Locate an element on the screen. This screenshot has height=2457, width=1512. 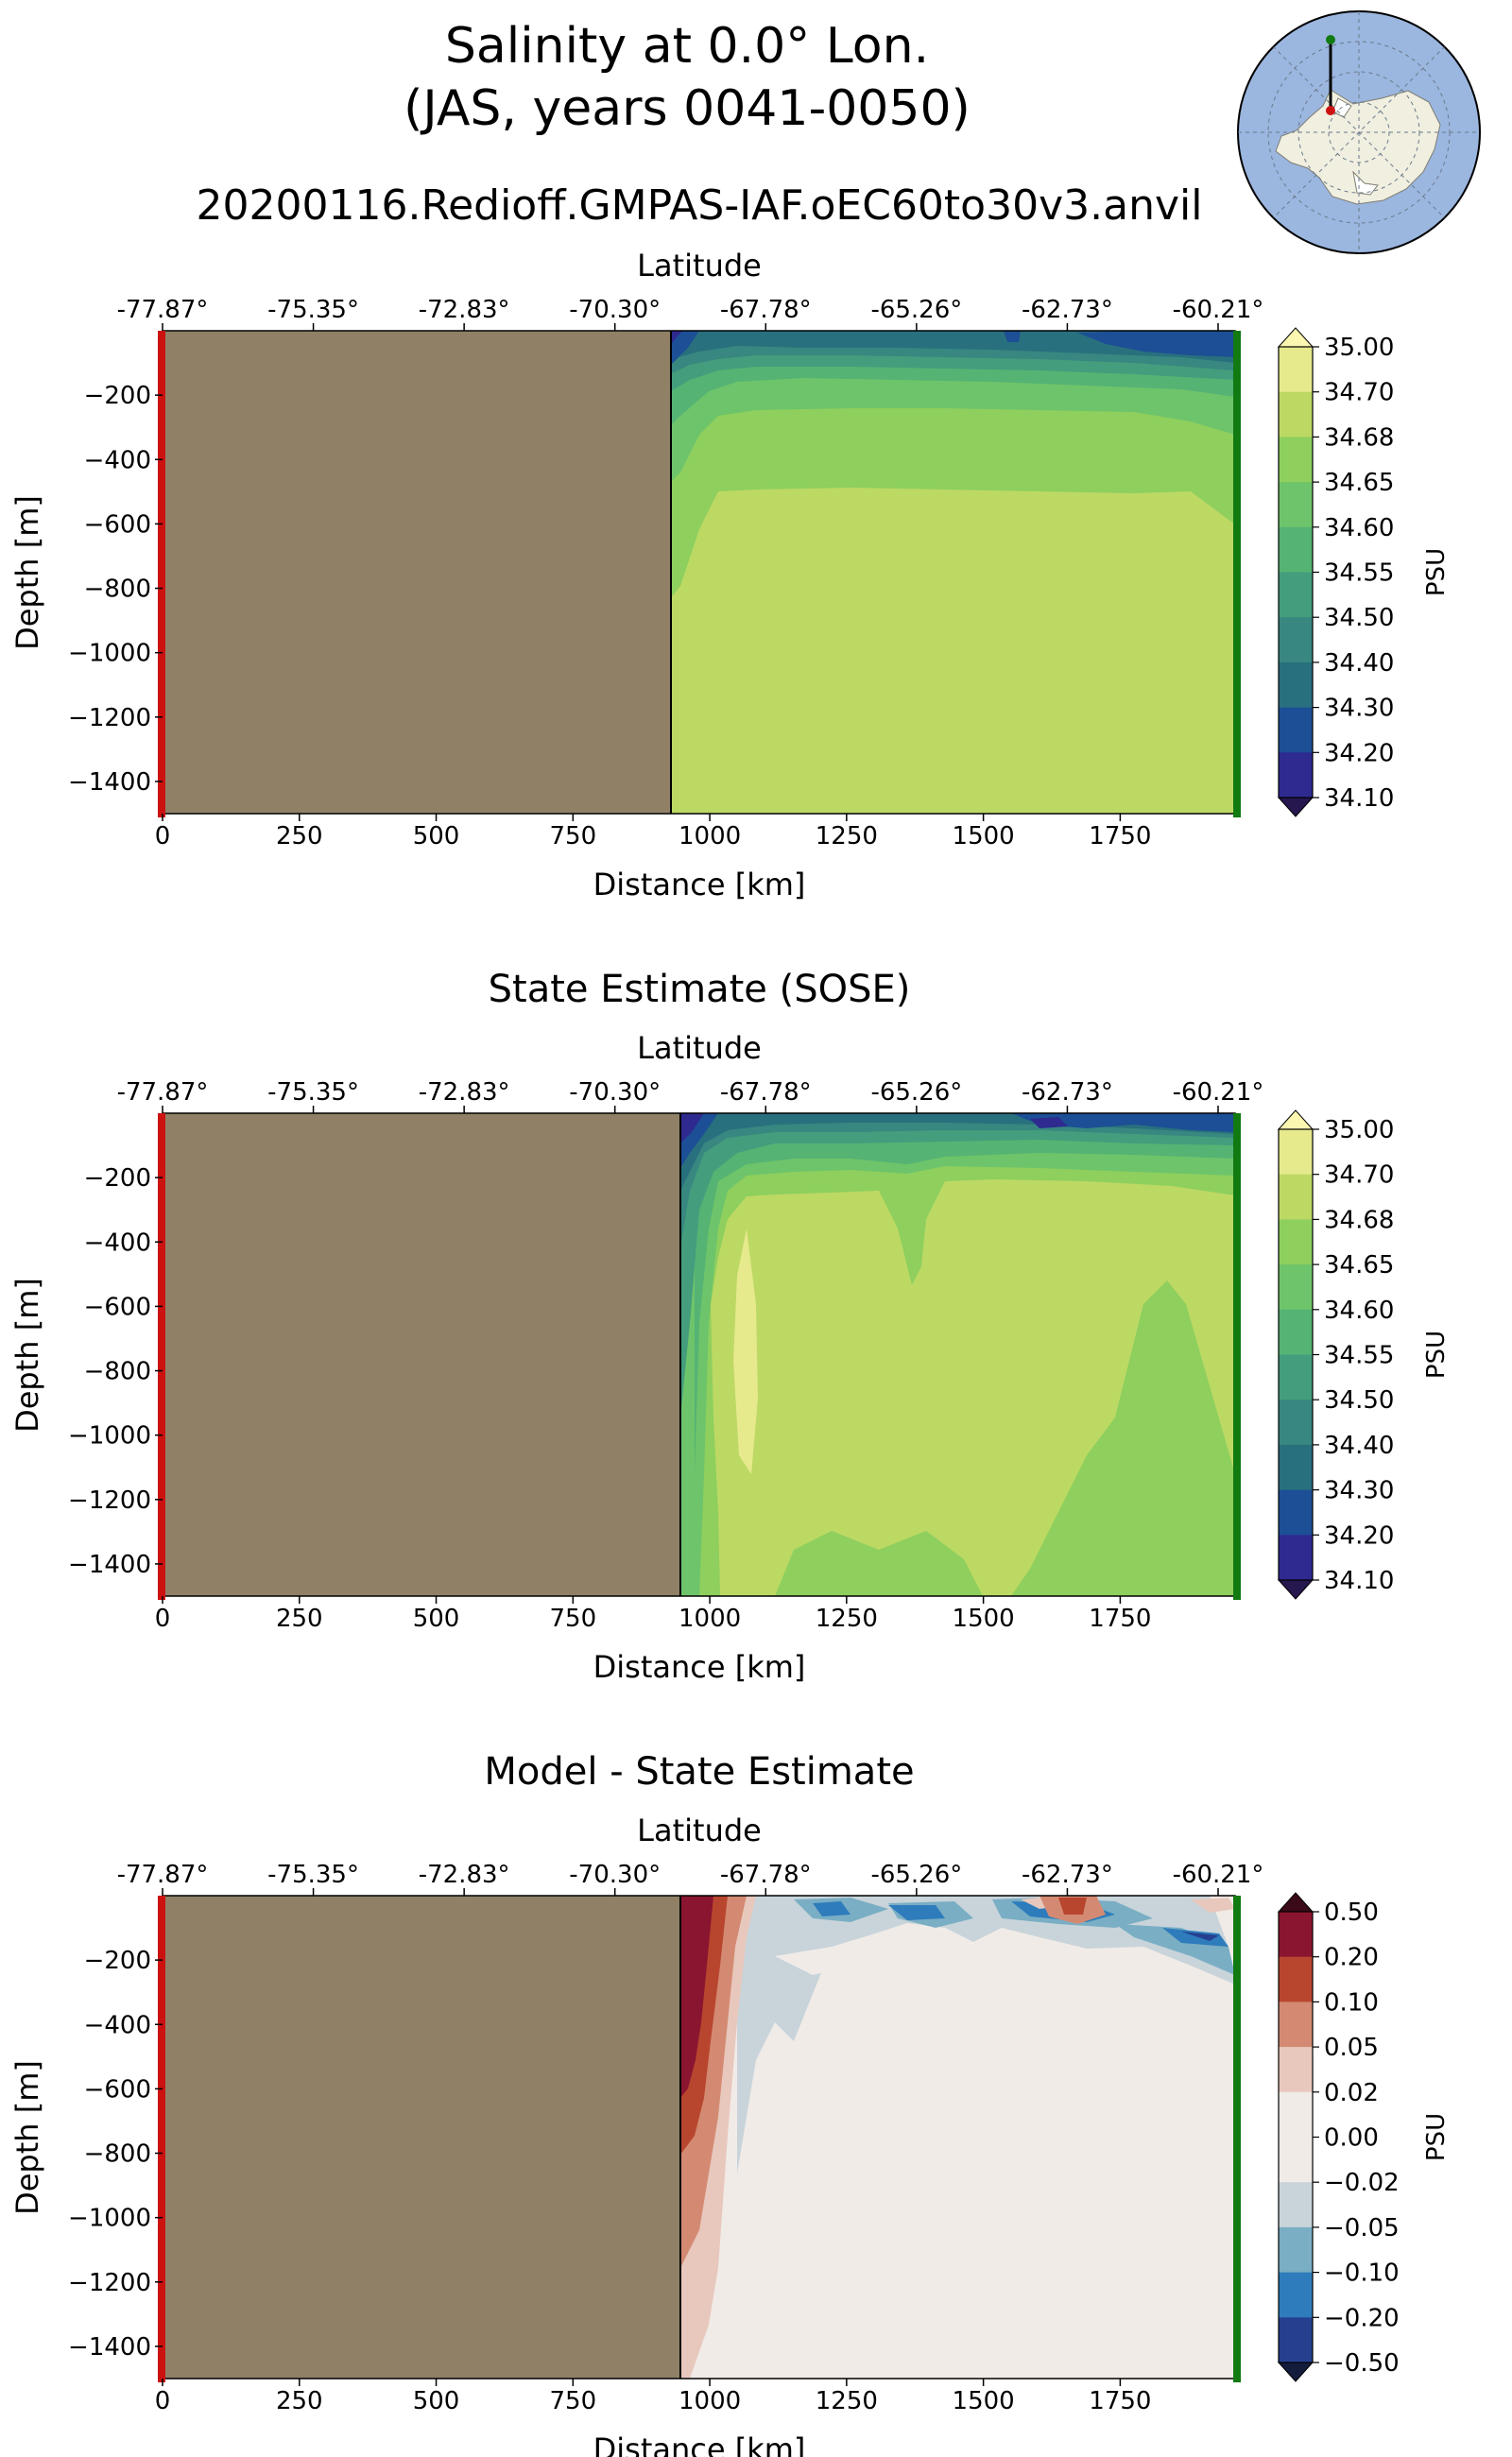
colorbar-tick-label: 34.65 is located at coordinates (1359, 1265).